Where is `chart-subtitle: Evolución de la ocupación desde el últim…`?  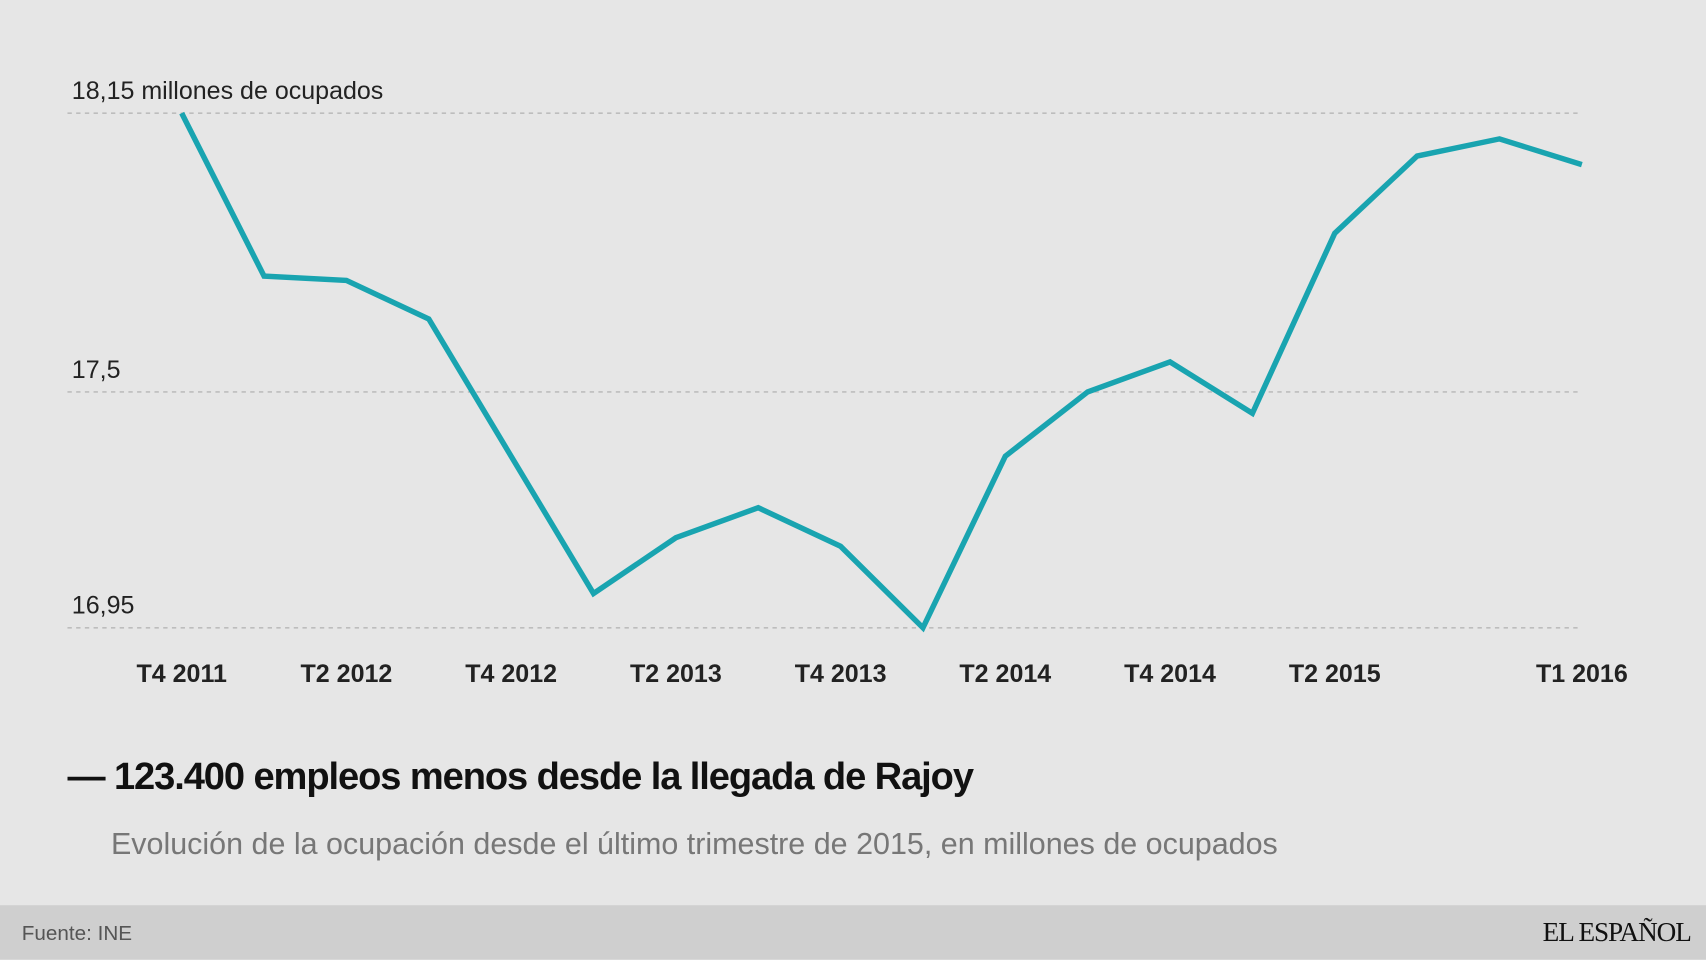
chart-subtitle: Evolución de la ocupación desde el últim… is located at coordinates (694, 843).